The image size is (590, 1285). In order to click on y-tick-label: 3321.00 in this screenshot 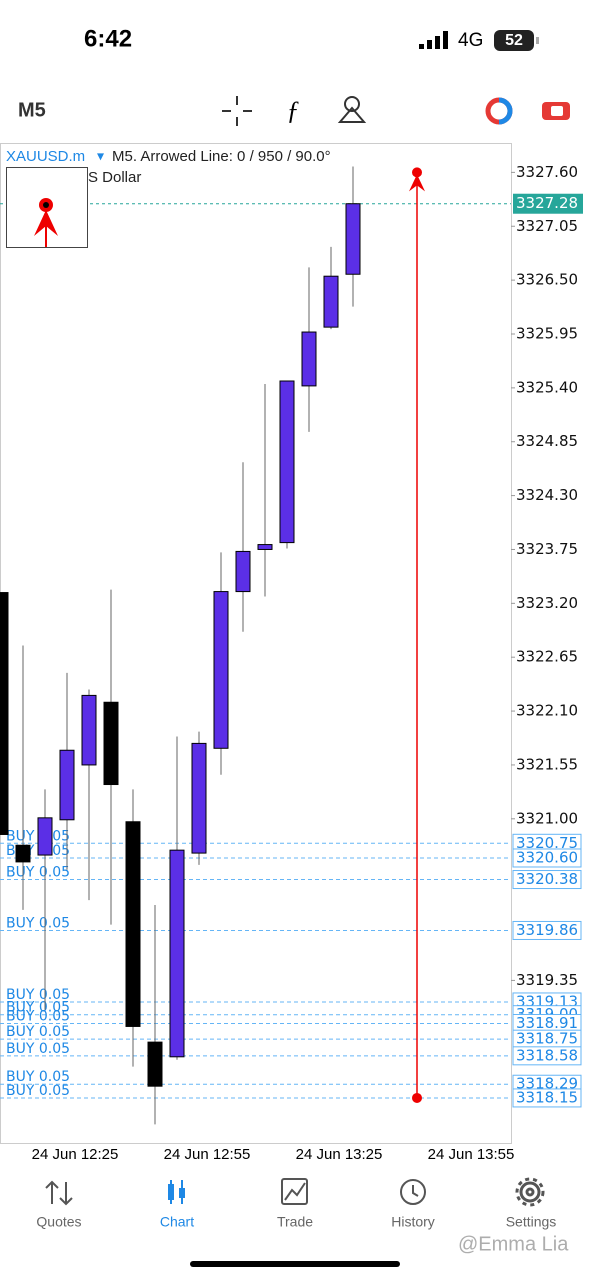, I will do `click(547, 818)`.